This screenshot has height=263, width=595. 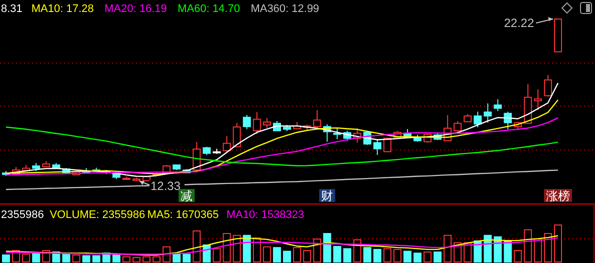 What do you see at coordinates (209, 9) in the screenshot?
I see `text: MA60: 14.70` at bounding box center [209, 9].